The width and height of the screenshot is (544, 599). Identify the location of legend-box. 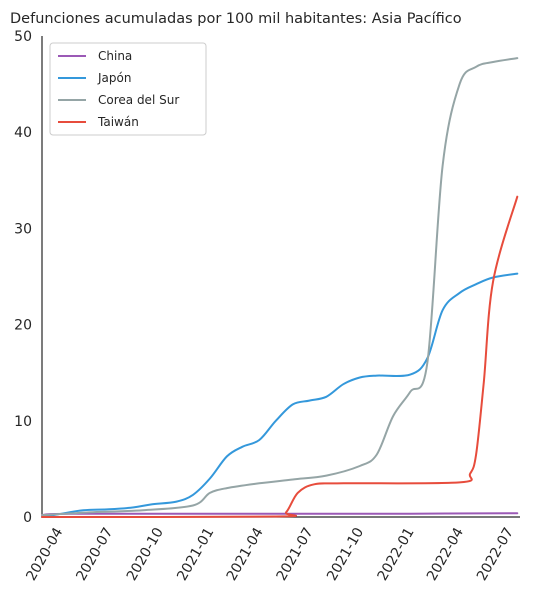
(128, 89).